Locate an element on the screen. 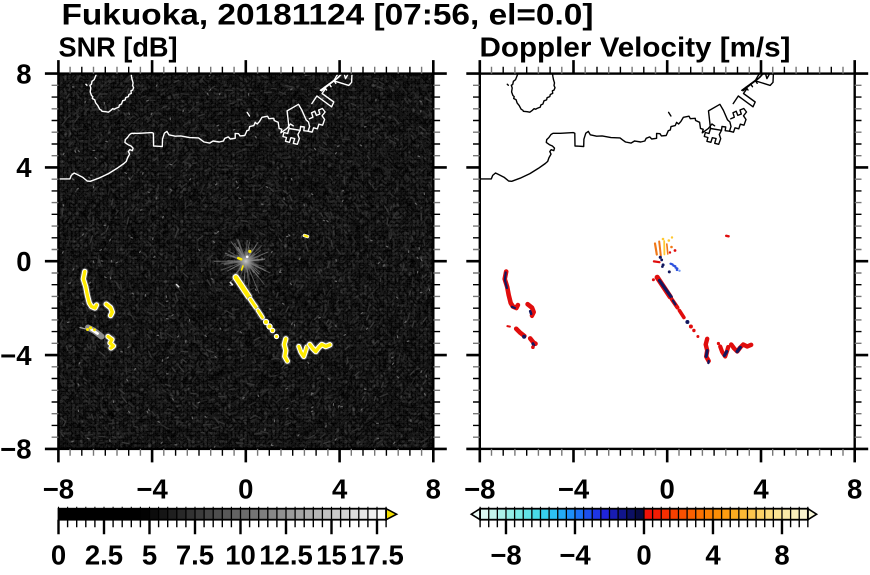 The height and width of the screenshot is (575, 870). svg-text:Fukuoka, 20181124 [07:56, el=0: Fukuoka, 20181124 [07:56, el=0.0] is located at coordinates (328, 16).